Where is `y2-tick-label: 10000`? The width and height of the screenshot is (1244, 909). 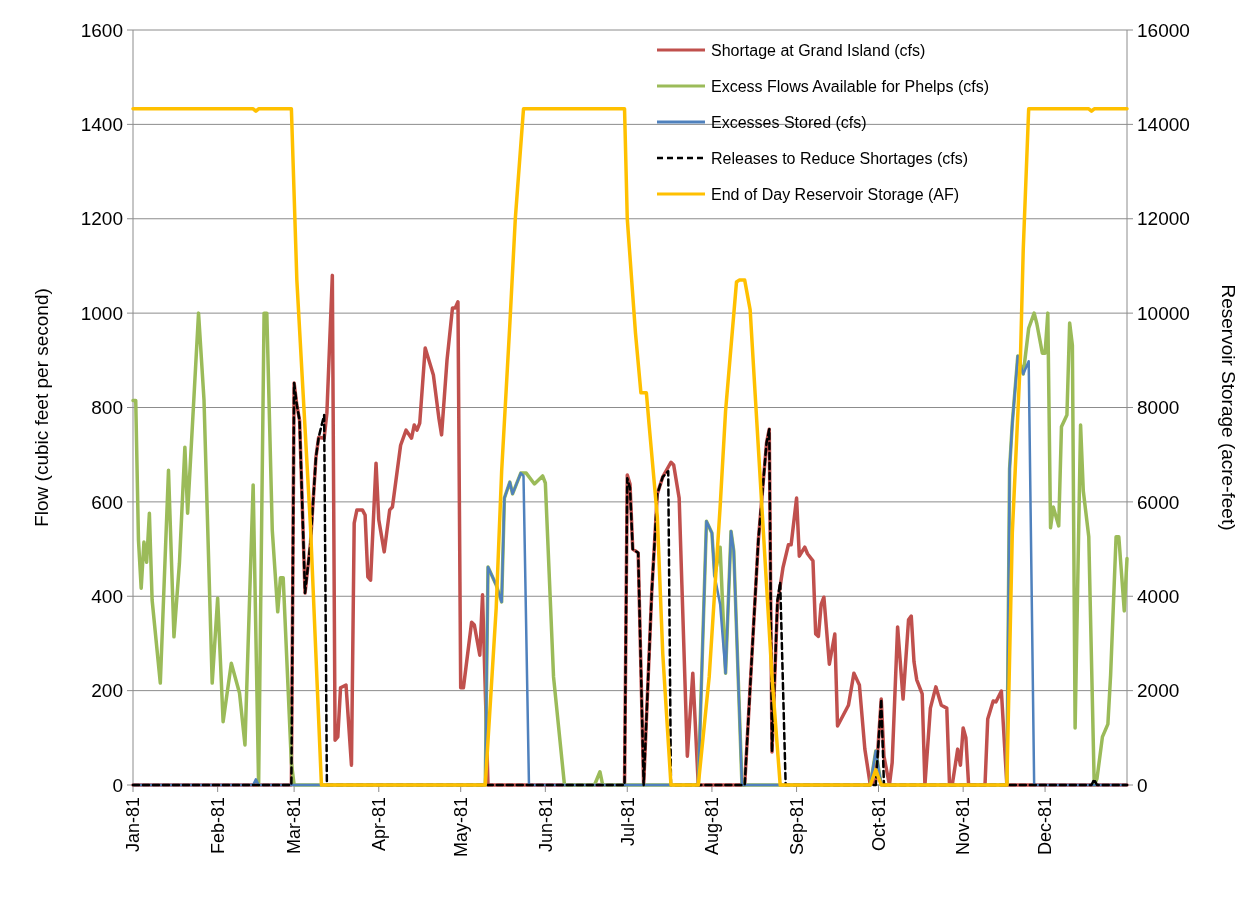
y2-tick-label: 10000 is located at coordinates (1163, 313).